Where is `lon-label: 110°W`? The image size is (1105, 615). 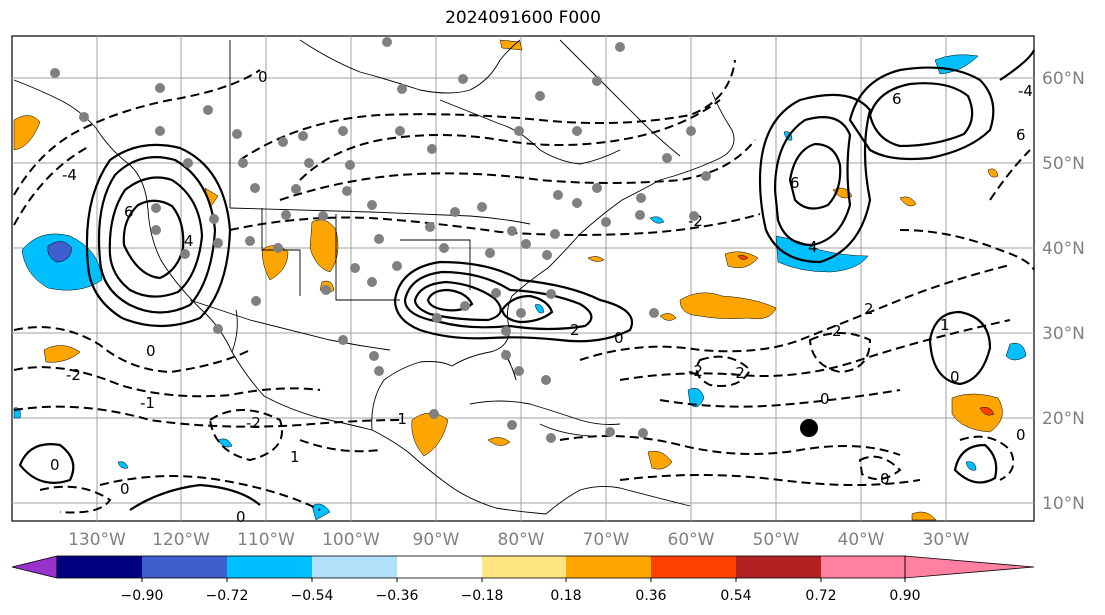 lon-label: 110°W is located at coordinates (266, 540).